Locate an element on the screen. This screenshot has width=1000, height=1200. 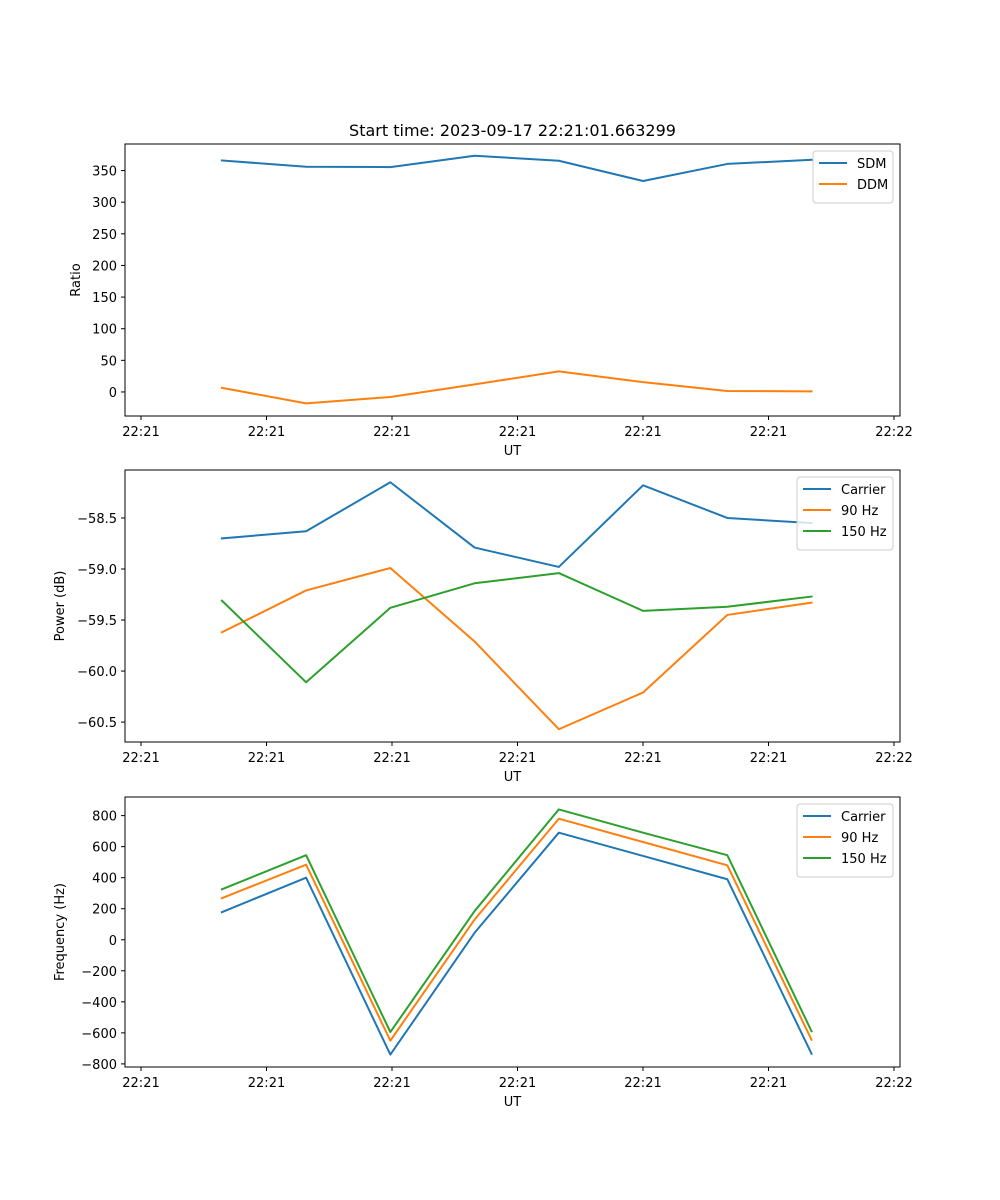
y-tick-label: −59.0 is located at coordinates (97, 570).